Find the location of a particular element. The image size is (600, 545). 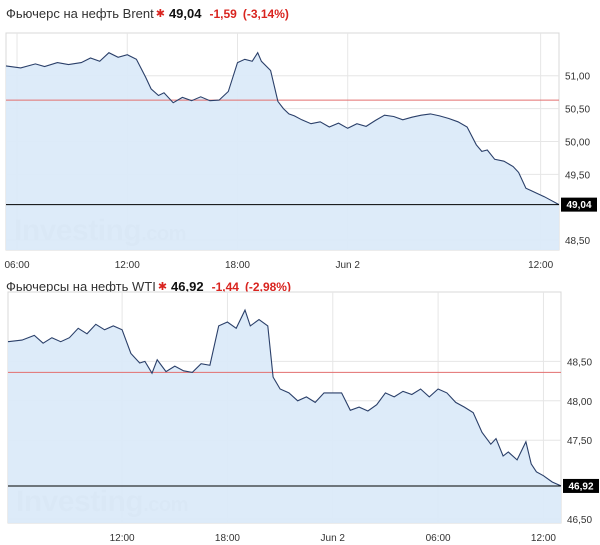

brent-last-value-label: 49,04 is located at coordinates (578, 205).